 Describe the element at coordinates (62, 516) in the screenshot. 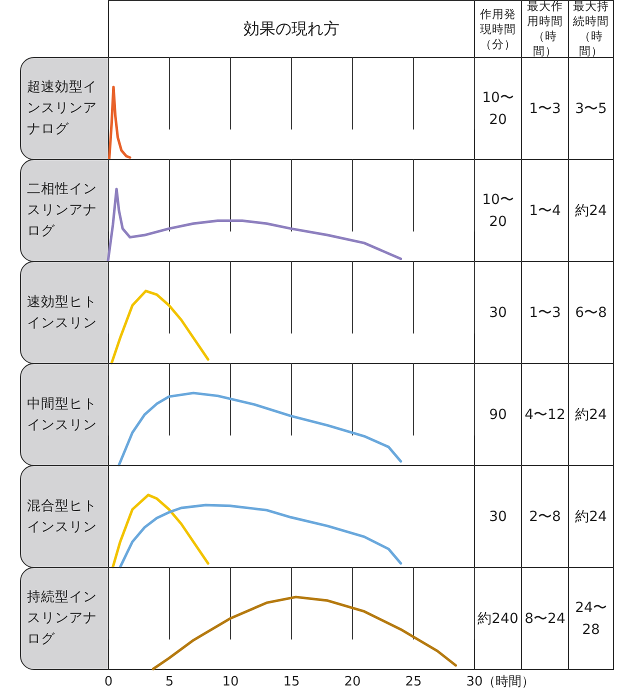

I see `y-axis-title: 混合型ヒトインスリン` at that location.